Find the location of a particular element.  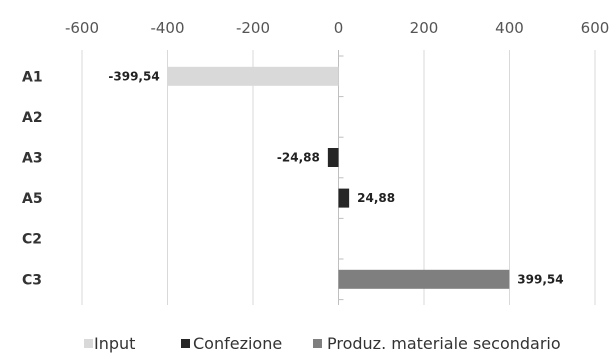

data-label: -399,54 is located at coordinates (133, 76).